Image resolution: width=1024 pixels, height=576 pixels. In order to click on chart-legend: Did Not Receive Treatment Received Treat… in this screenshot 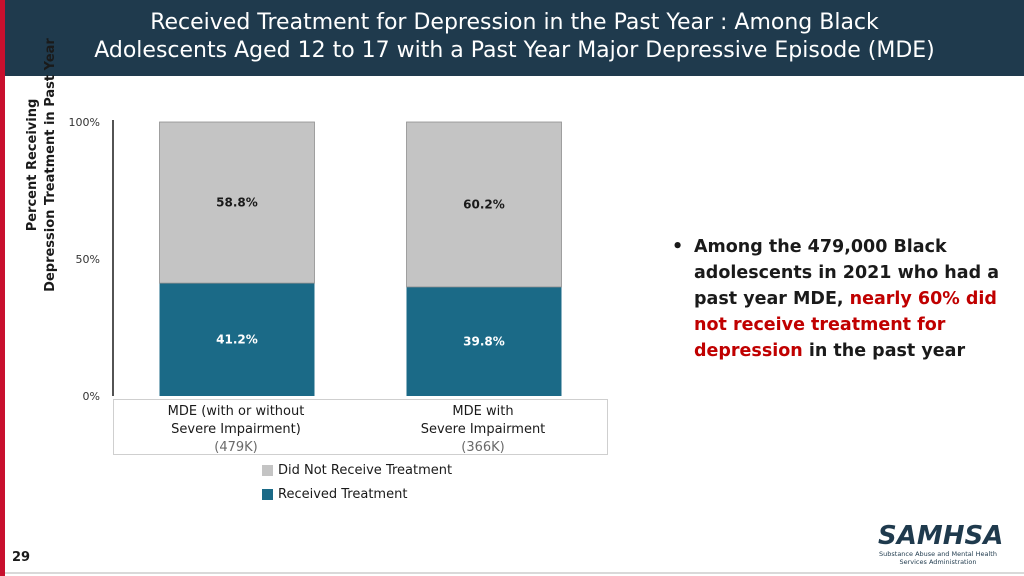, I will do `click(357, 482)`.